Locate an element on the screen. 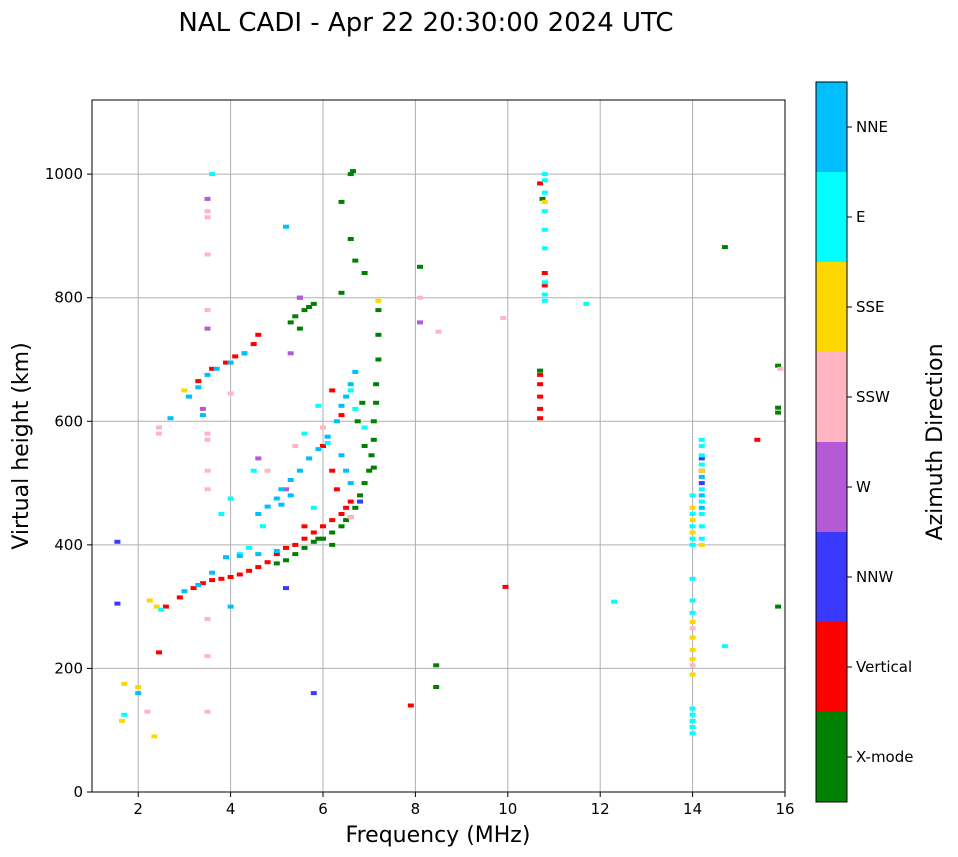  colorbar-tick-label: SSE is located at coordinates (870, 307).